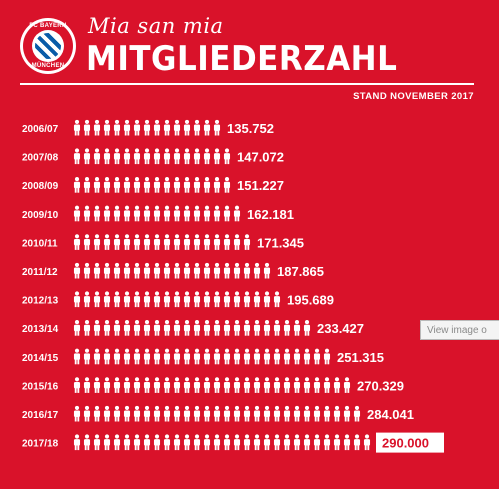 The image size is (499, 489). I want to click on highlight-box, so click(410, 442).